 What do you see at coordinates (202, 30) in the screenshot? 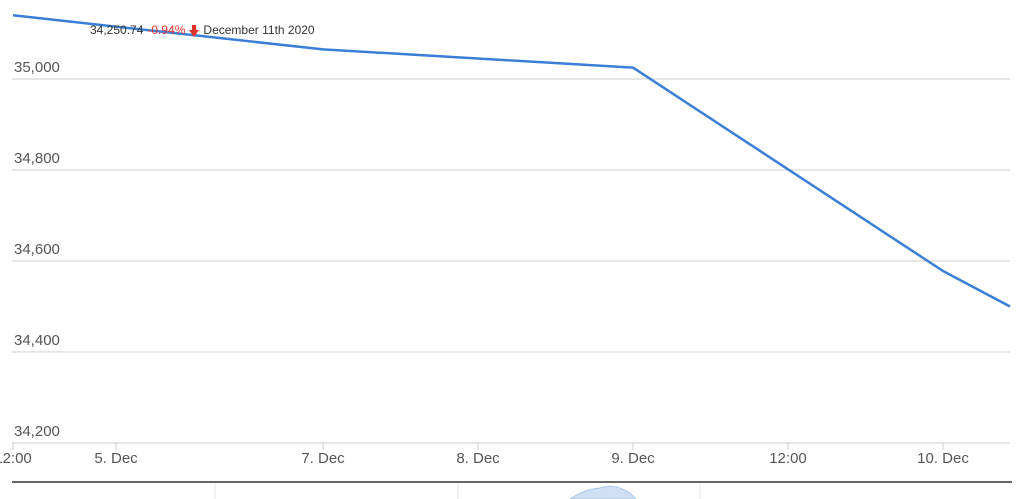
I see `tooltip: 34,250.74 -0.94% December 11th 2020` at bounding box center [202, 30].